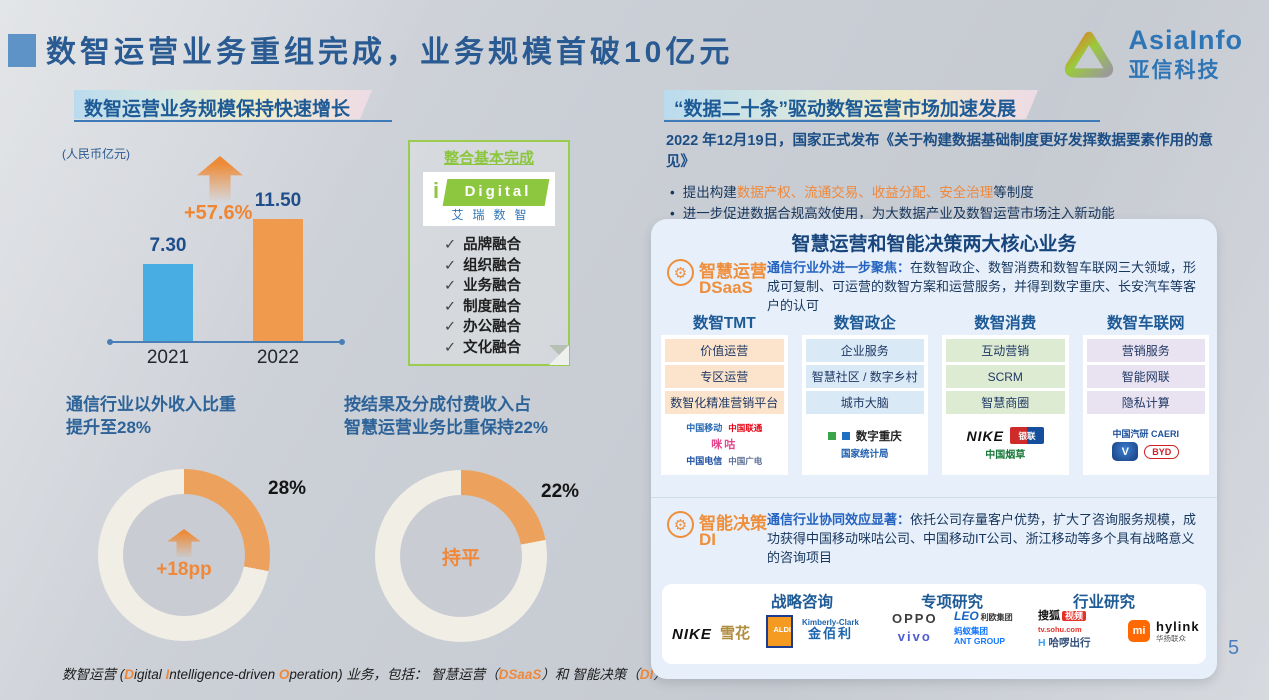 This screenshot has height=700, width=1269. What do you see at coordinates (864, 402) in the screenshot?
I see `column-row: 城市大脑` at bounding box center [864, 402].